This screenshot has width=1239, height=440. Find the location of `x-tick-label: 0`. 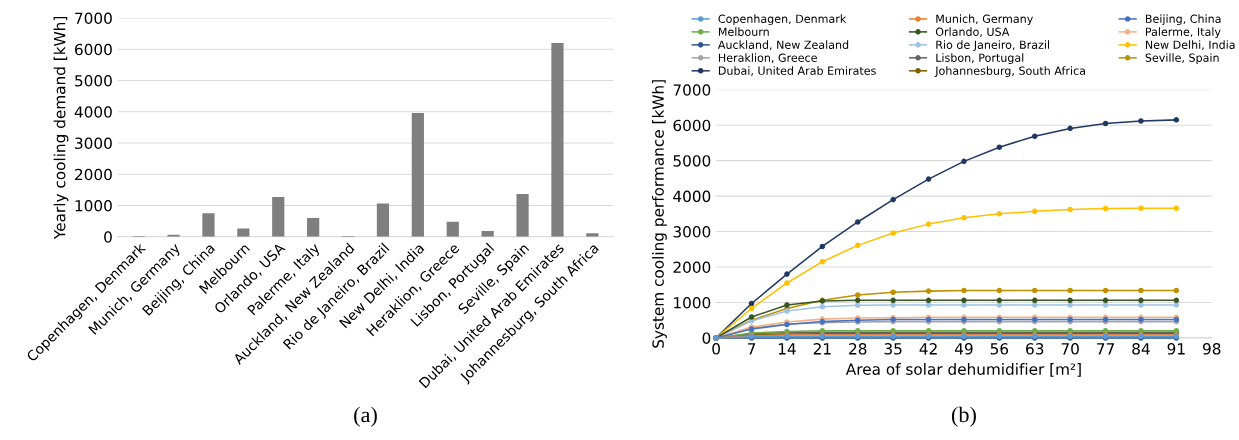

x-tick-label: 0 is located at coordinates (716, 349).